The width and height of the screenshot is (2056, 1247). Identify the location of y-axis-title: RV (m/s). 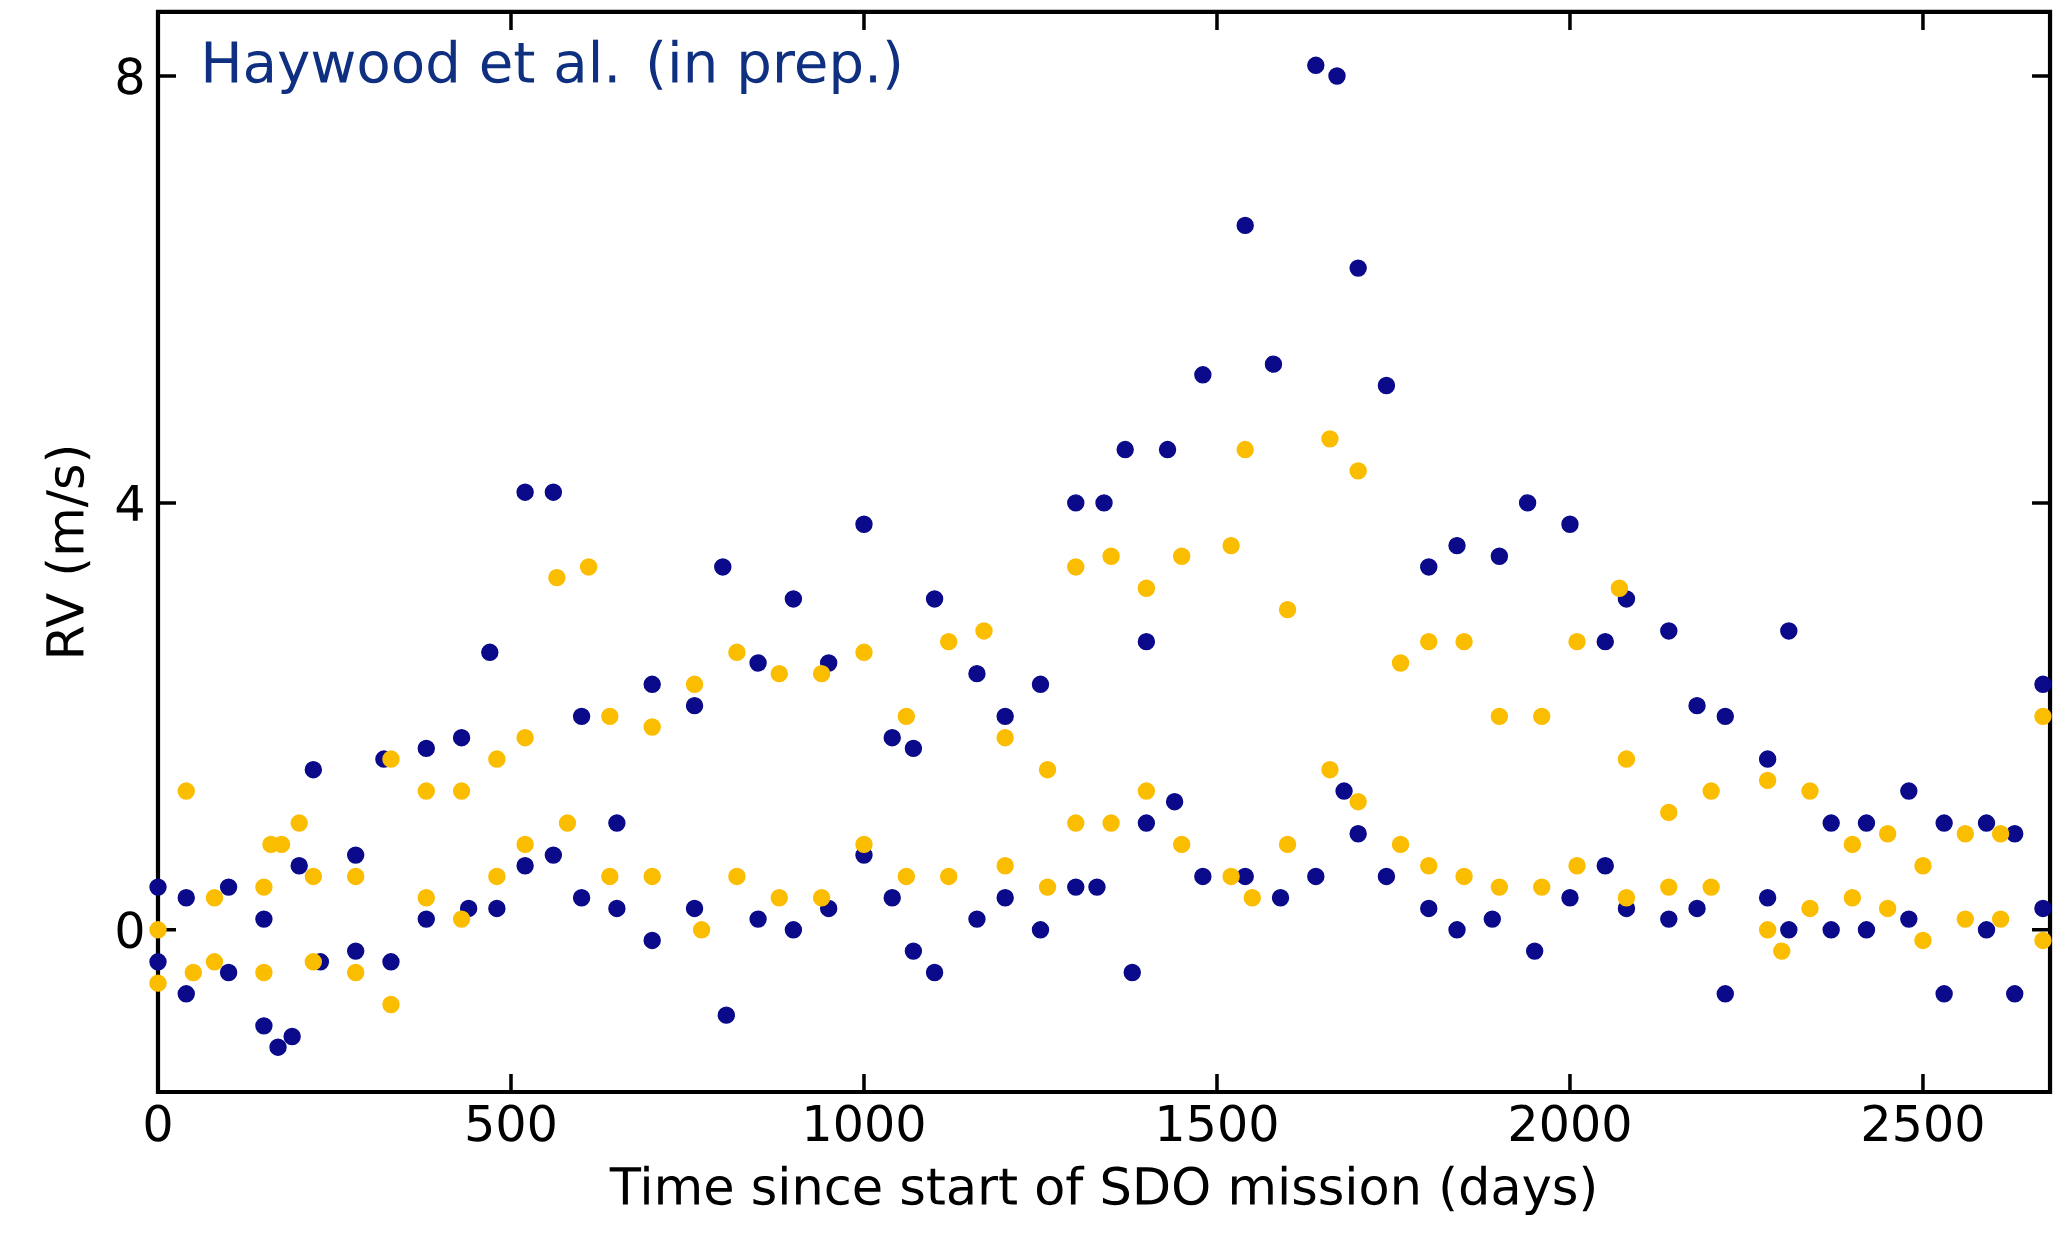
(67, 551).